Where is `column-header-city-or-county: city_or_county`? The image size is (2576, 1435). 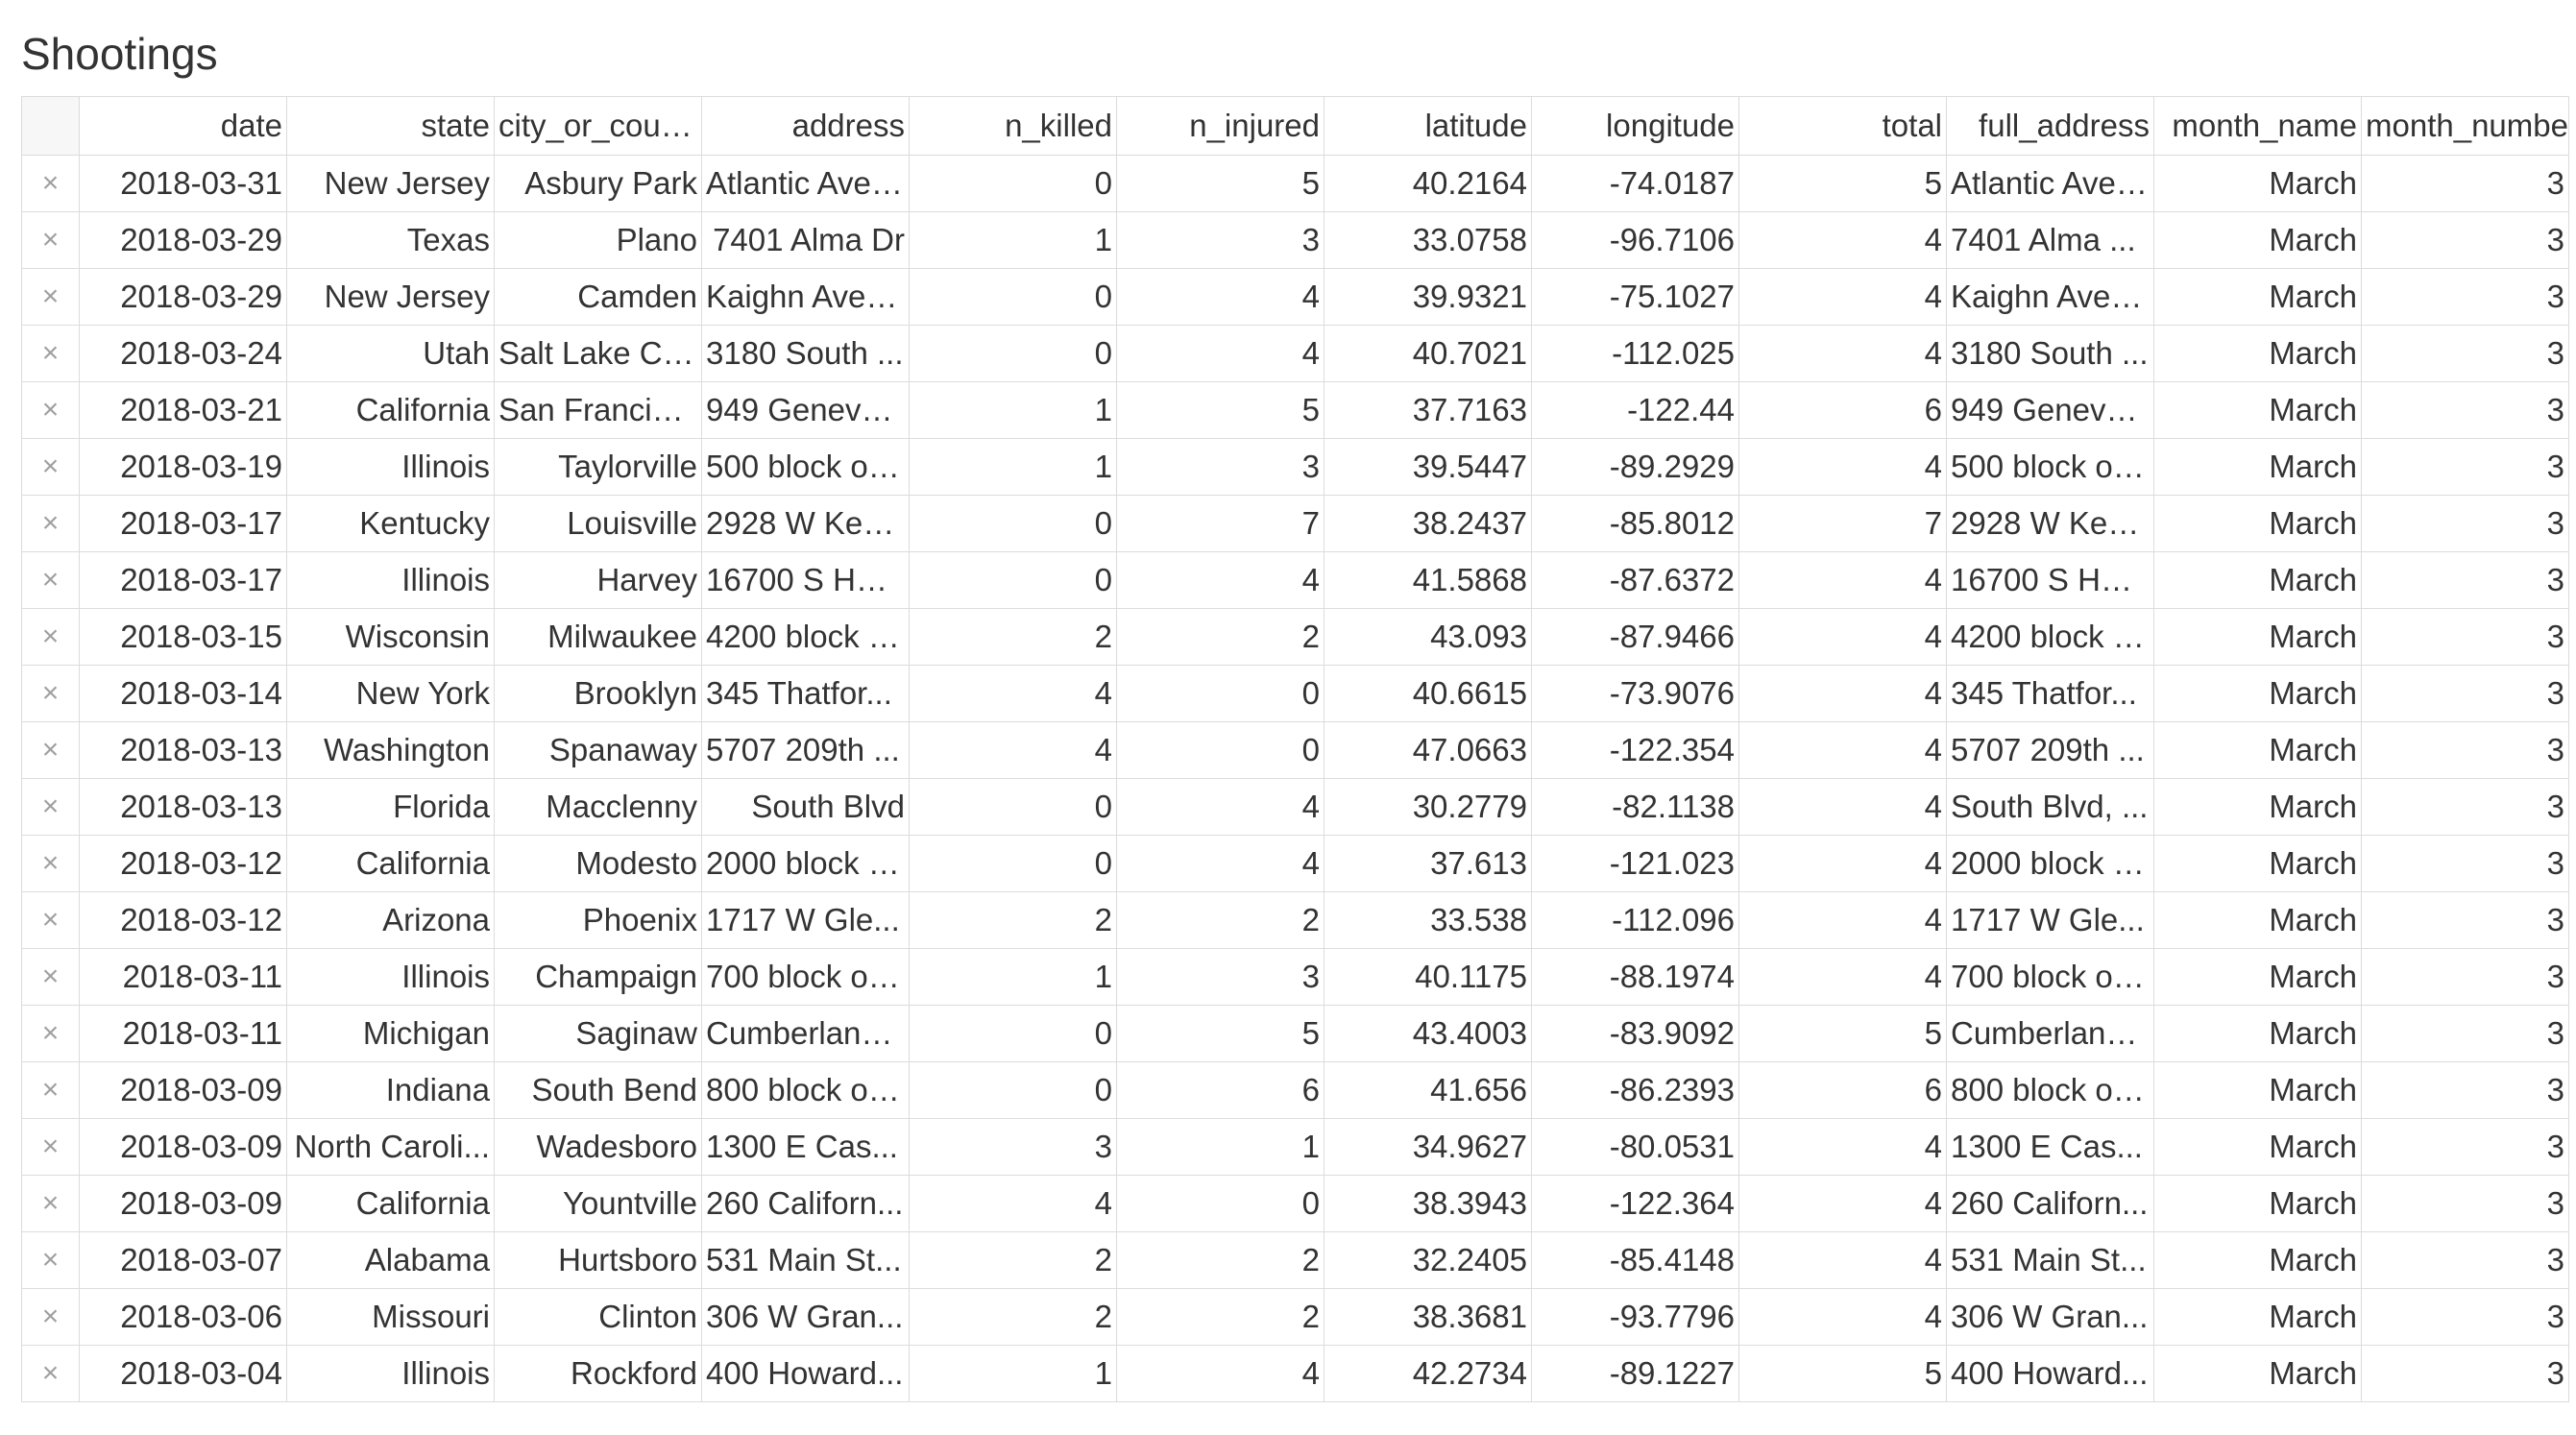 column-header-city-or-county: city_or_county is located at coordinates (598, 126).